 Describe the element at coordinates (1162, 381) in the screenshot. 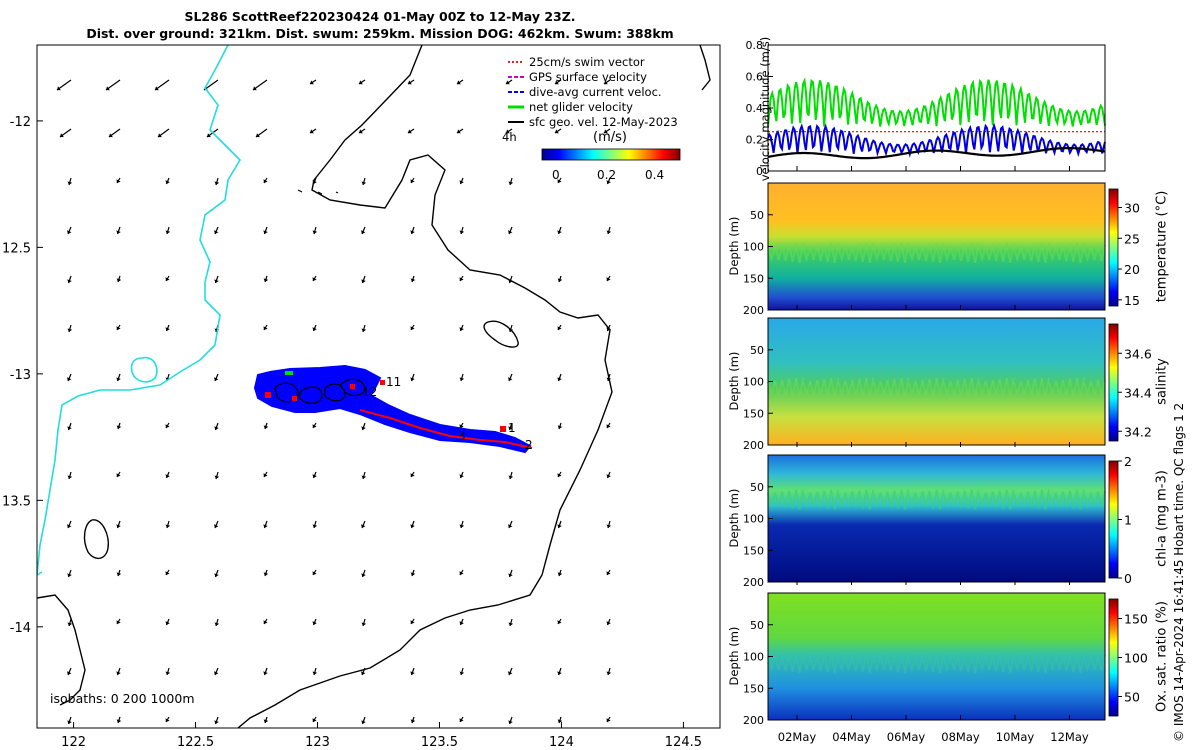

I see `section-colorbar-label: salinity` at that location.